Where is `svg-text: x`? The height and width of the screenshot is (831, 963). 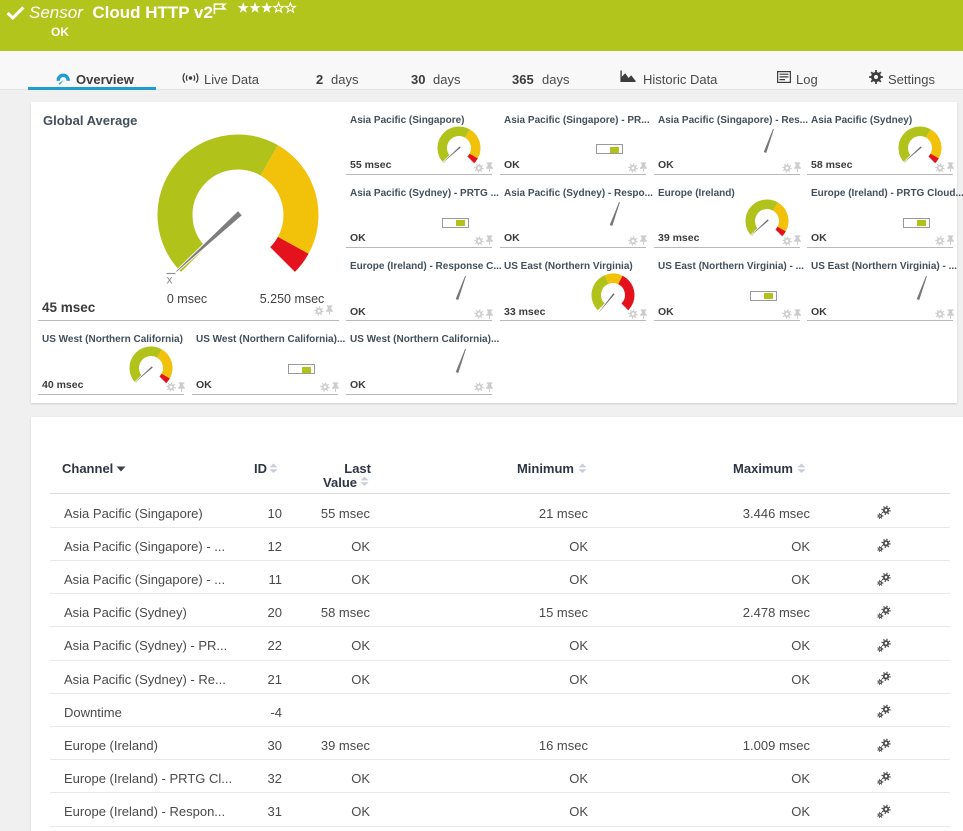
svg-text: x is located at coordinates (170, 280).